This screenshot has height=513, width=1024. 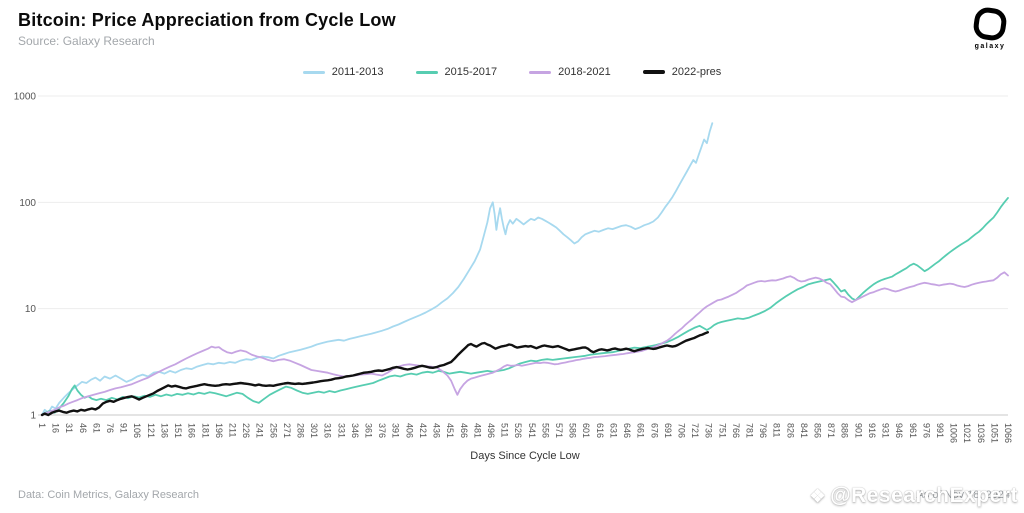 What do you see at coordinates (328, 430) in the screenshot?
I see `x-tick-label: 316` at bounding box center [328, 430].